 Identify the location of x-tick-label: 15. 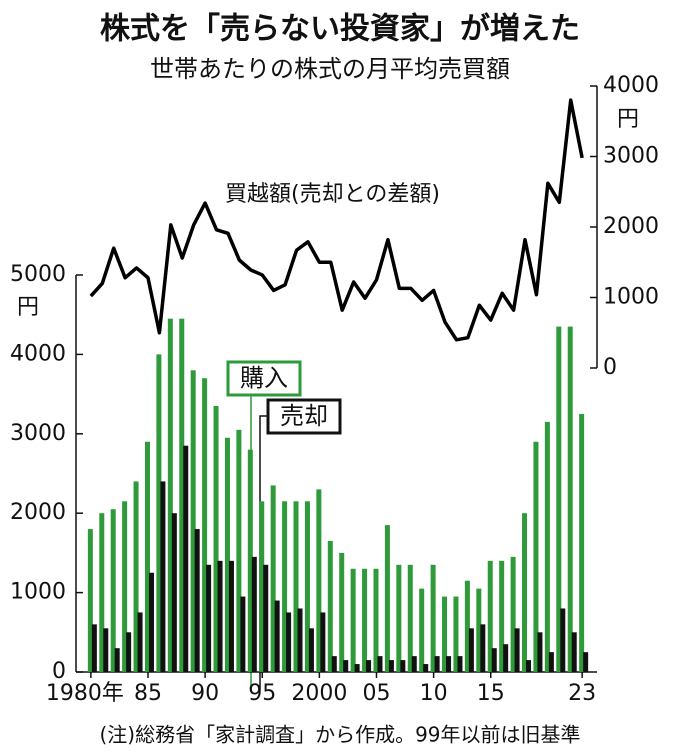
(491, 693).